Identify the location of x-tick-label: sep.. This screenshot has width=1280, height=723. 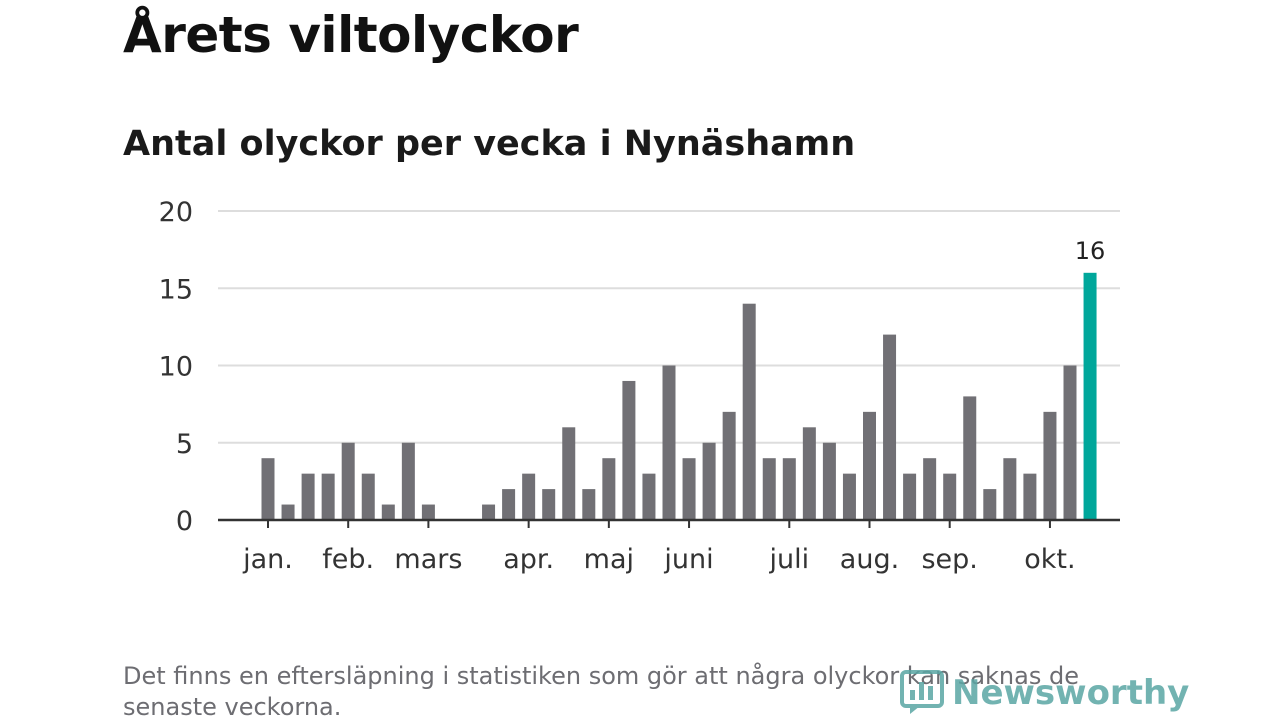
(949, 559).